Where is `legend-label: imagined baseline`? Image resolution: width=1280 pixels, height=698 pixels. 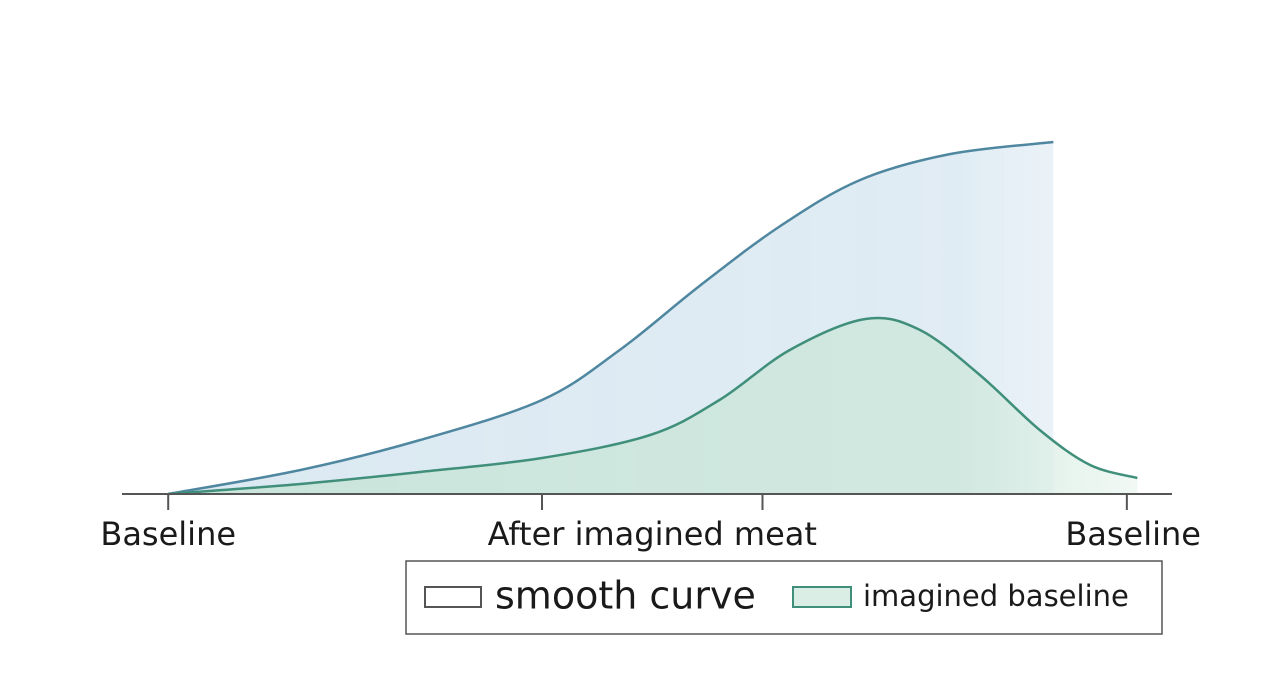 legend-label: imagined baseline is located at coordinates (996, 596).